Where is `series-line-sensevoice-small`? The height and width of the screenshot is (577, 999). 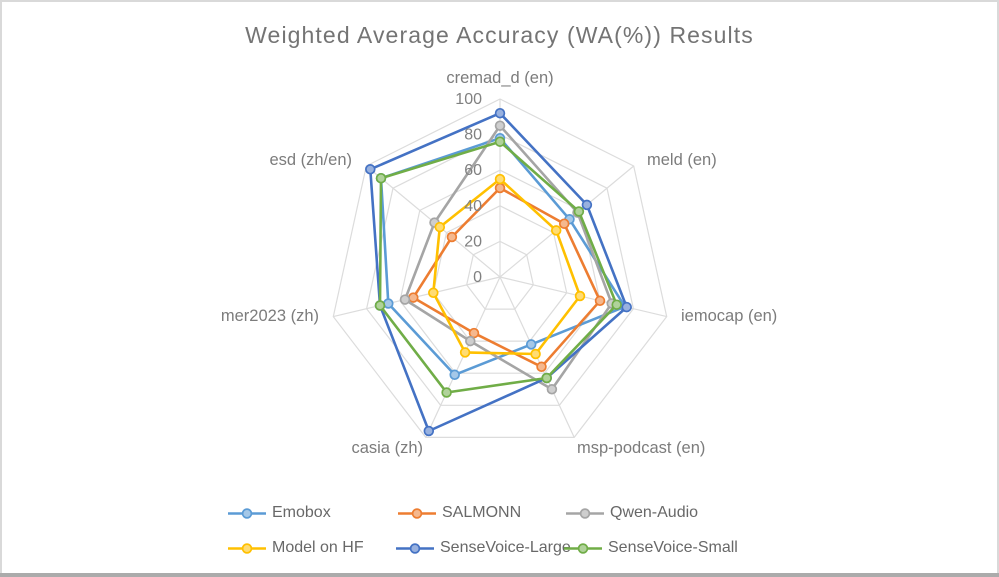 series-line-sensevoice-small is located at coordinates (498, 267).